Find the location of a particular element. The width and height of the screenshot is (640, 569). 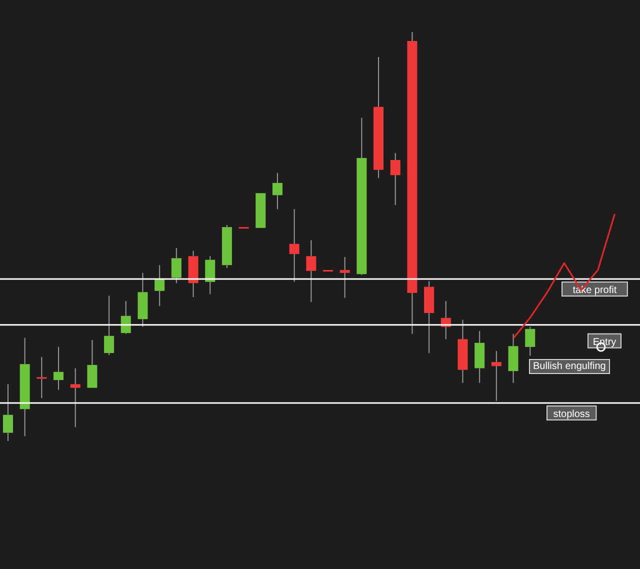

annotation: Bullish engulfing is located at coordinates (569, 366).